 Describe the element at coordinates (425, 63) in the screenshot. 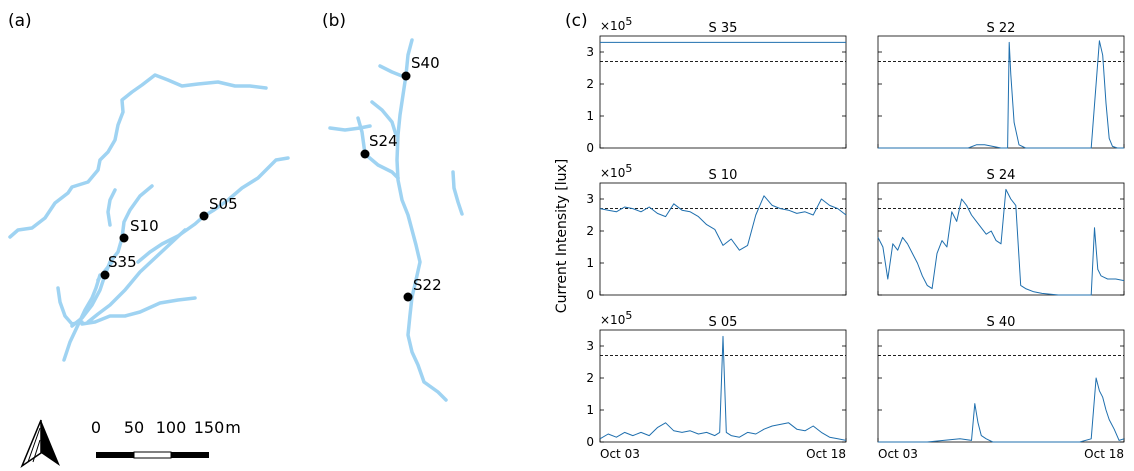

I see `station-label-s40: S40` at that location.